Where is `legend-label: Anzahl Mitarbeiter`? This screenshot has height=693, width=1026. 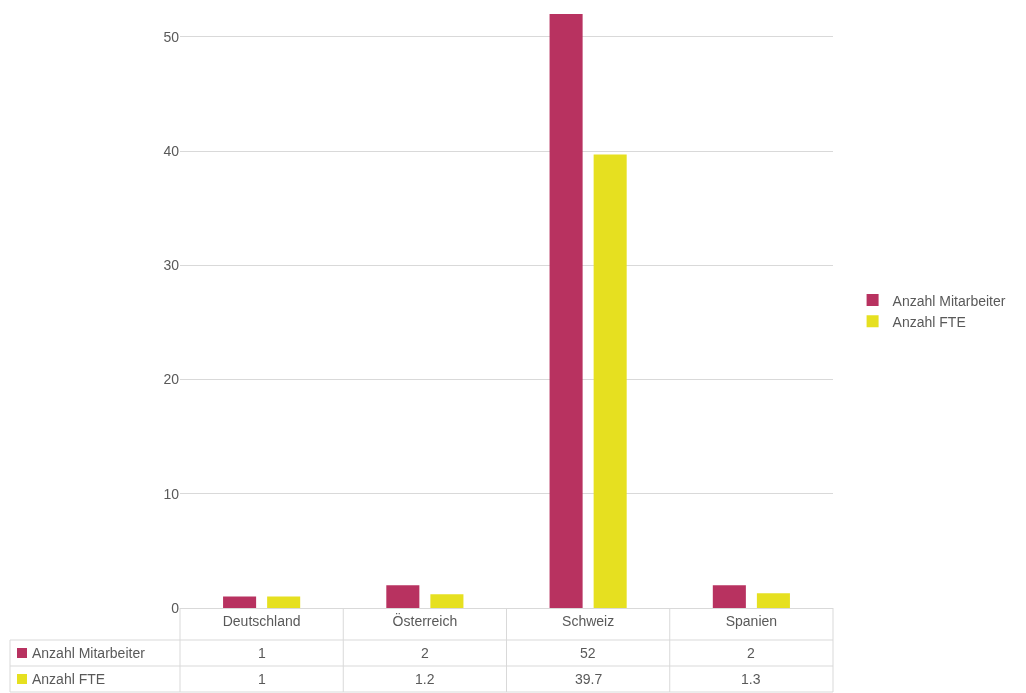
legend-label: Anzahl Mitarbeiter is located at coordinates (89, 653).